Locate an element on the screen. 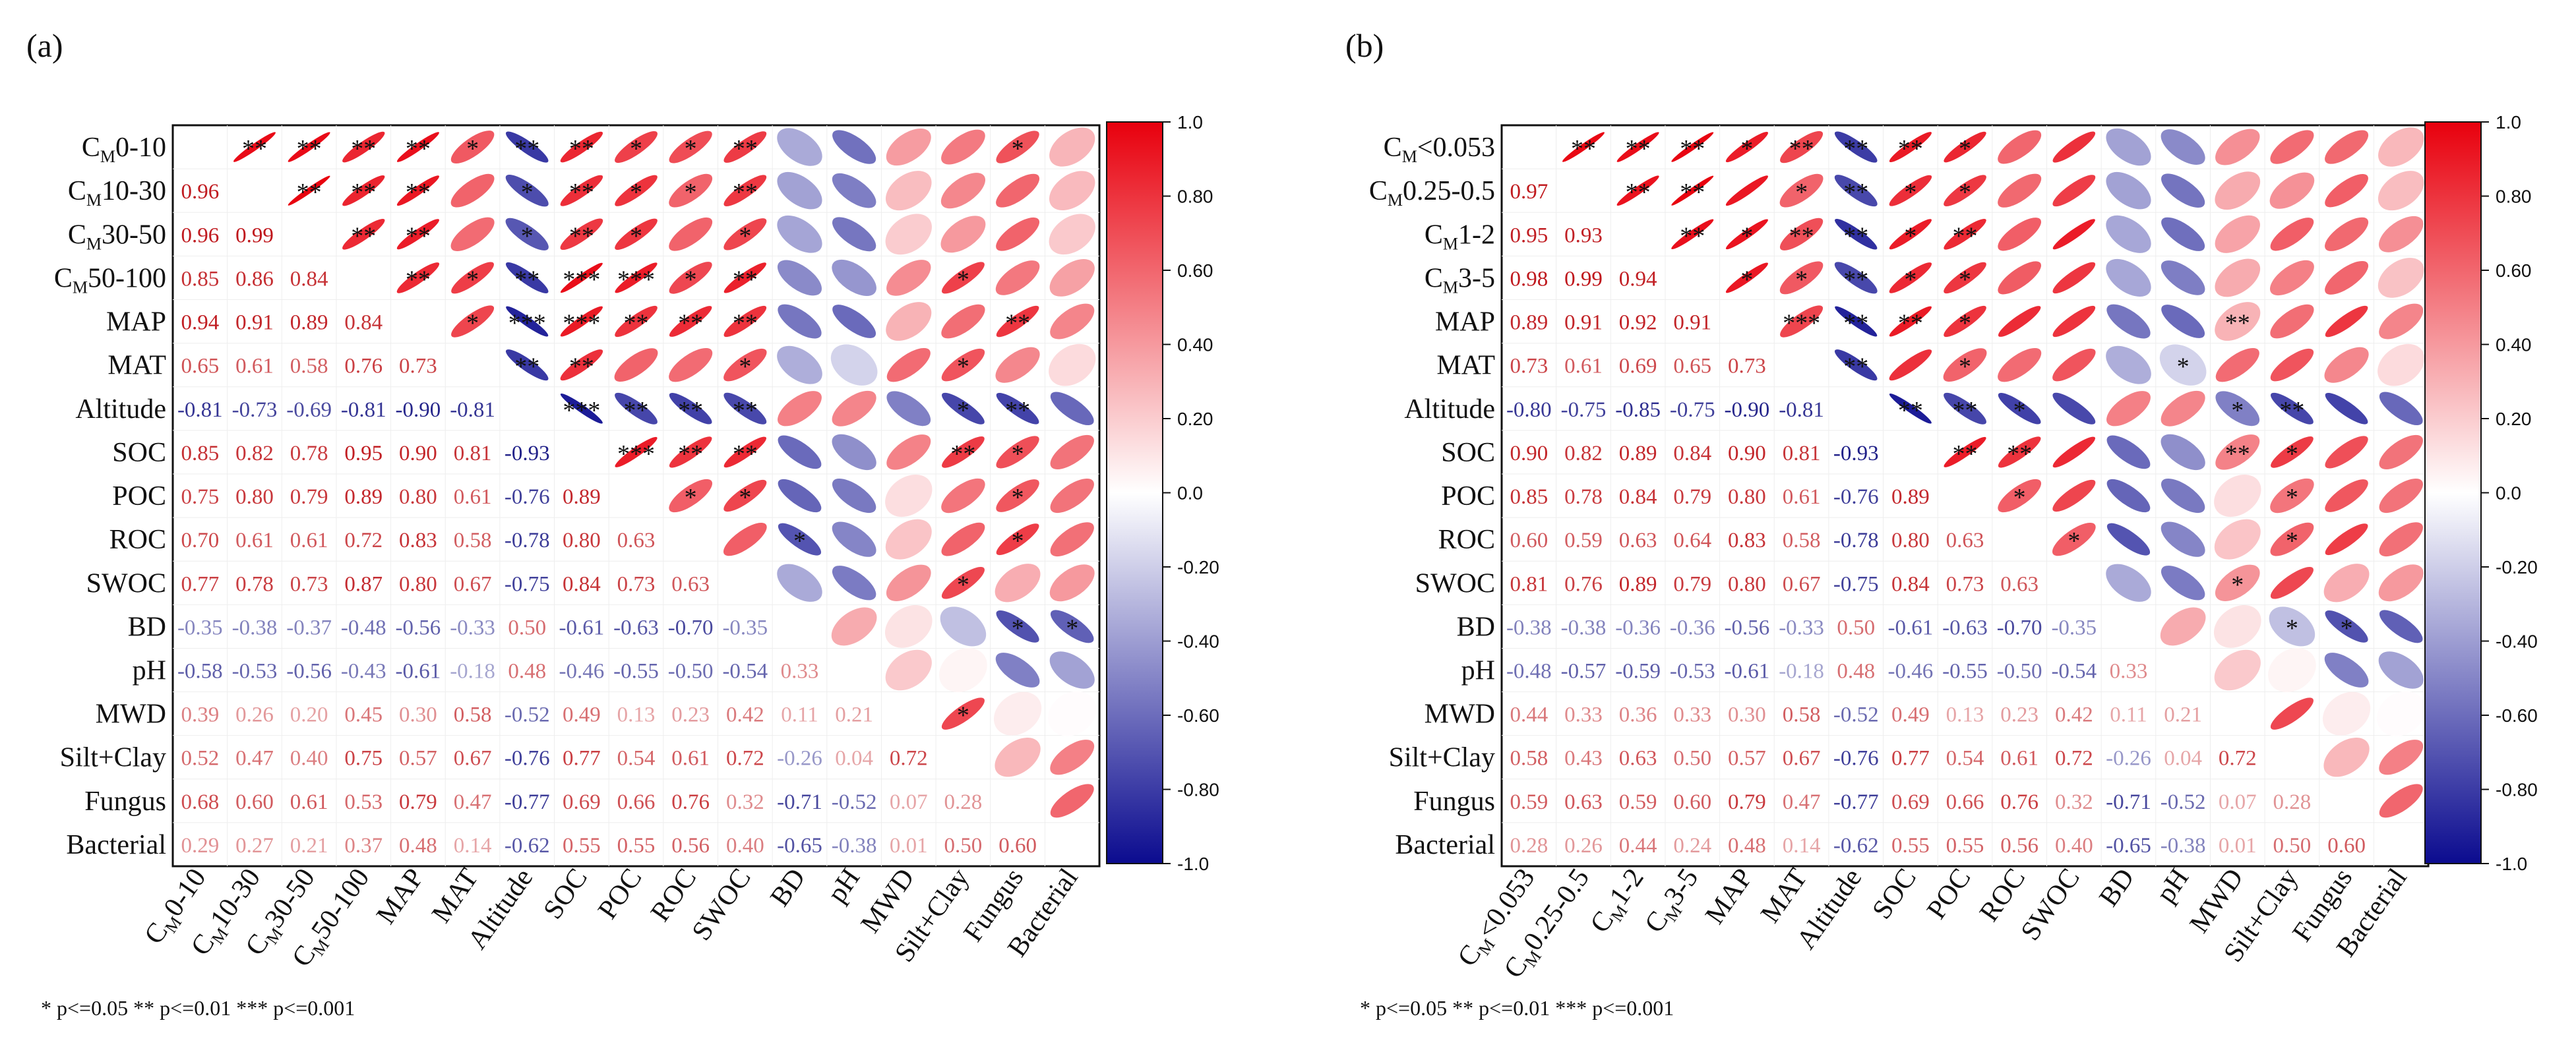 This screenshot has height=1060, width=2576. coef-label: -0.37 is located at coordinates (309, 628).